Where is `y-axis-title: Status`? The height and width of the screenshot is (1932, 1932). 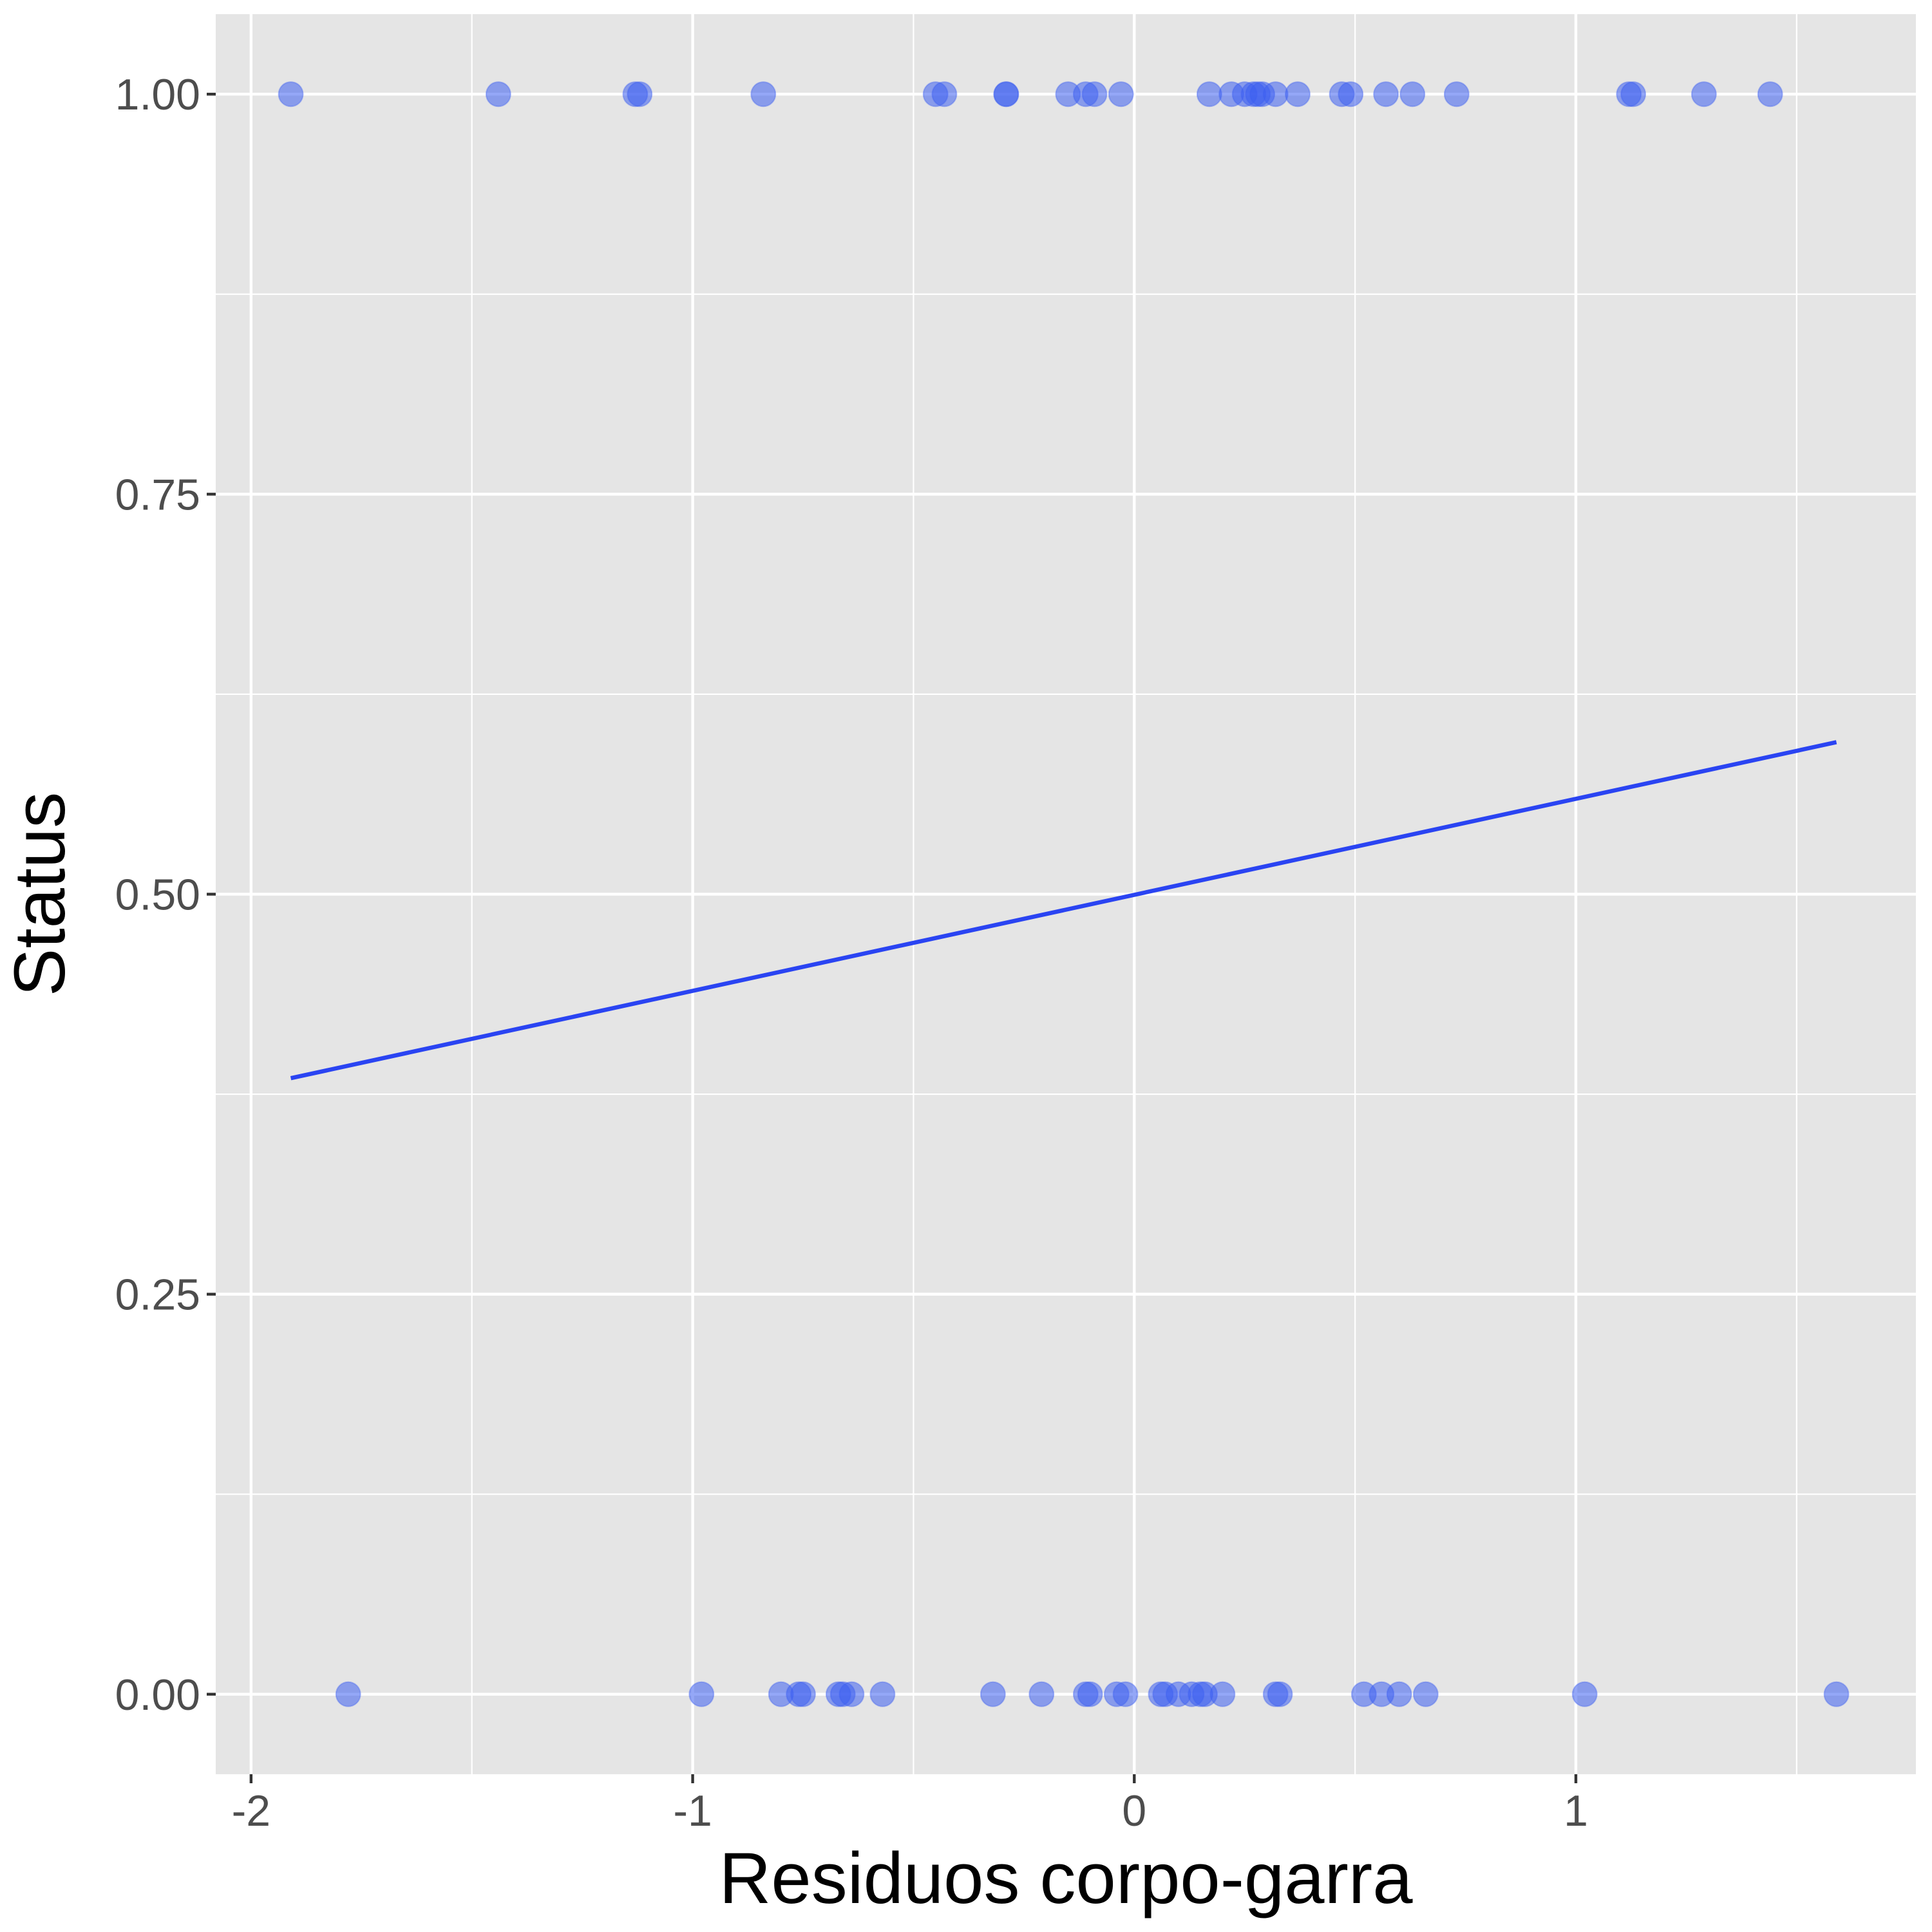
y-axis-title: Status is located at coordinates (40, 894).